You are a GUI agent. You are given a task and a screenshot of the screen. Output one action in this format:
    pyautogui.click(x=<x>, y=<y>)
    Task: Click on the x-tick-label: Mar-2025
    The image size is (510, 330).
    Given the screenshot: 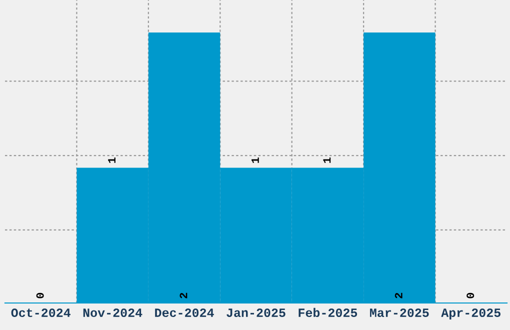 What is the action you would take?
    pyautogui.click(x=399, y=313)
    